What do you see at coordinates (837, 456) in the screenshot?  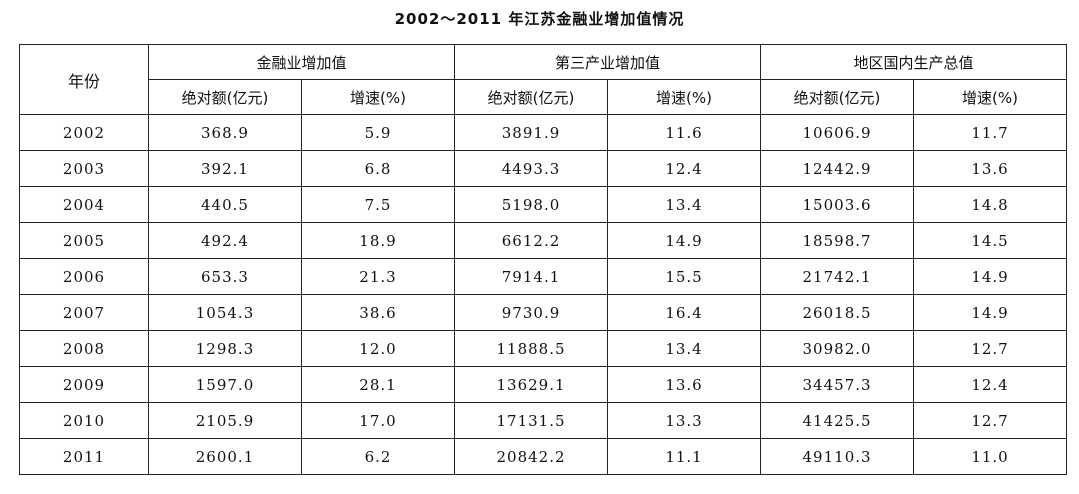 I see `gdp-amount-cell: 49110.3` at bounding box center [837, 456].